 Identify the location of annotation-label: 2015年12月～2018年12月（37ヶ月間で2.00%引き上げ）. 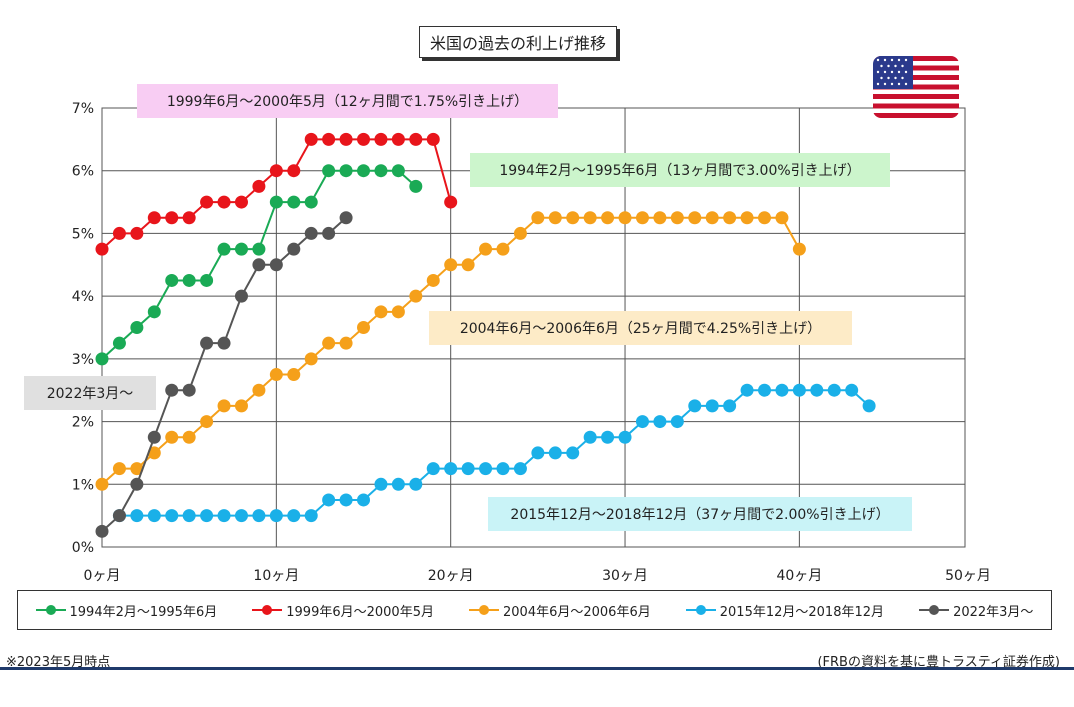
(699, 515).